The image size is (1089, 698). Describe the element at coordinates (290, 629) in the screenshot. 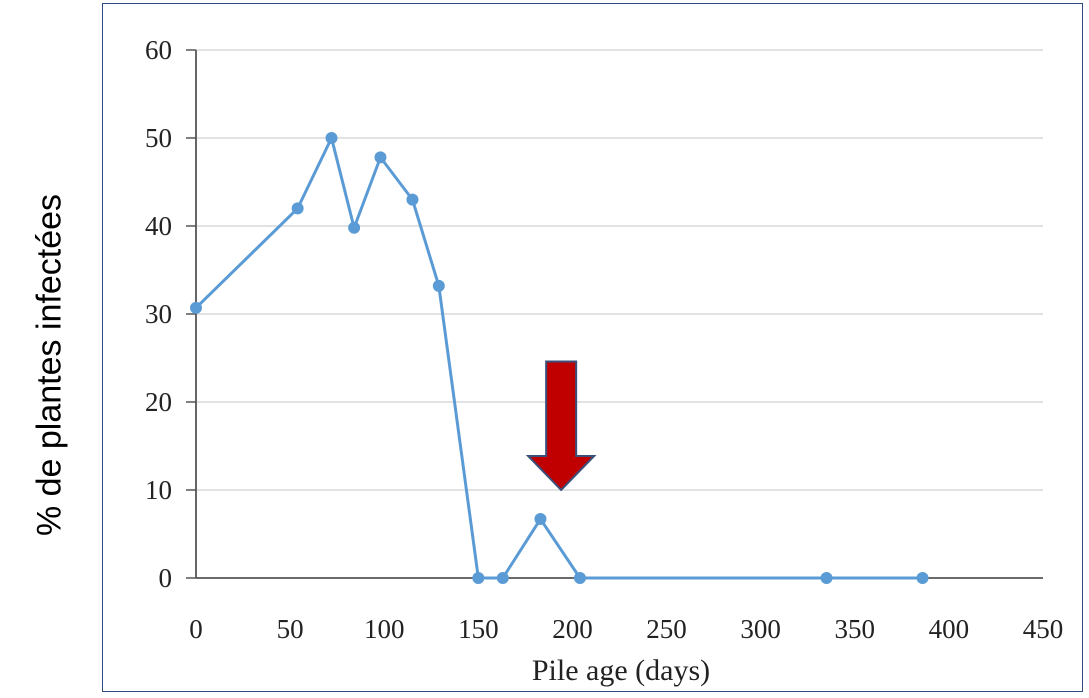

I see `x-tick-label-50: 50` at that location.